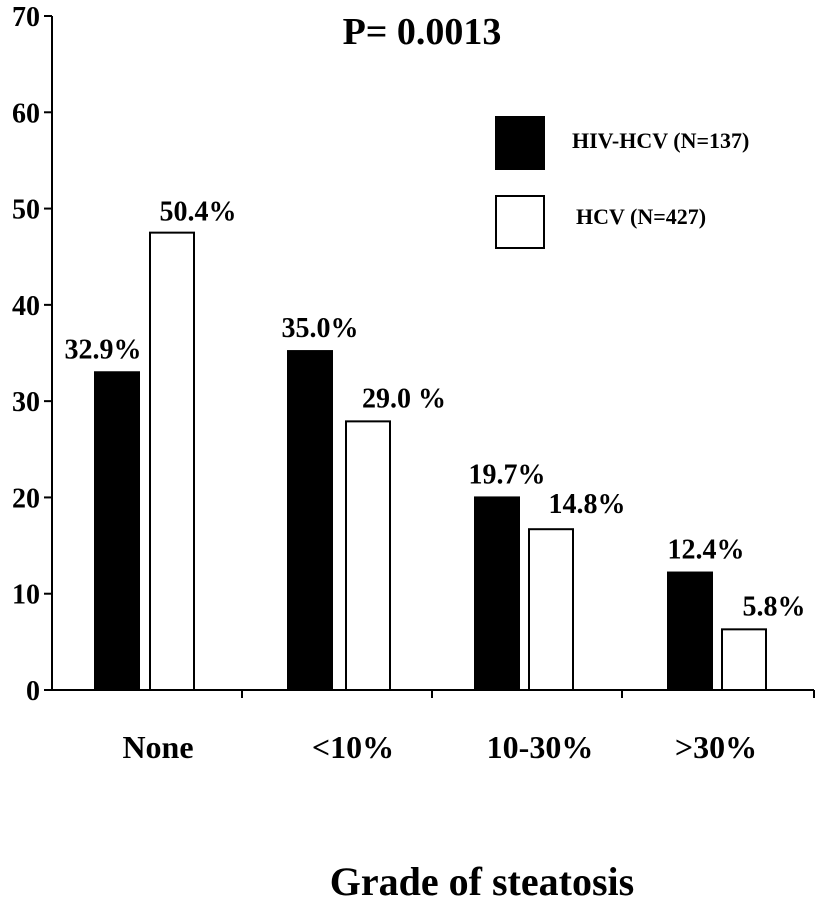 The image size is (816, 912). I want to click on y-tick-label: 60, so click(26, 113).